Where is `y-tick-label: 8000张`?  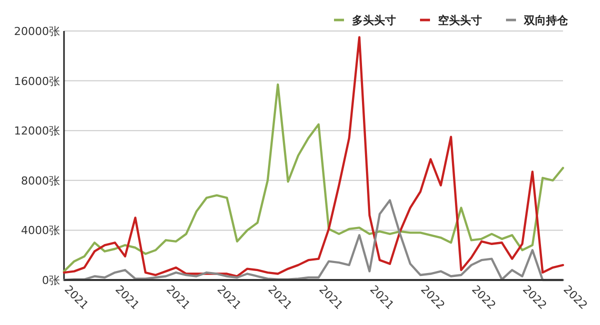 y-tick-label: 8000张 is located at coordinates (40, 181).